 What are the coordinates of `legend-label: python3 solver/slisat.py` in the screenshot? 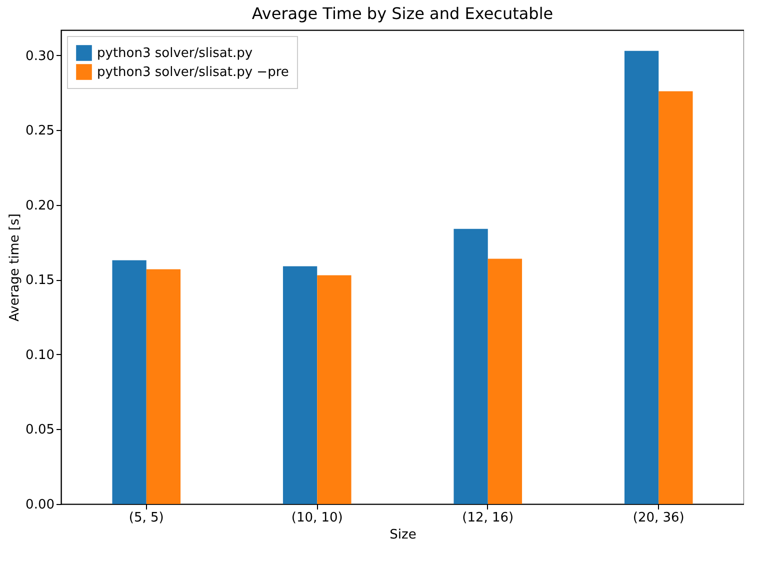 It's located at (175, 53).